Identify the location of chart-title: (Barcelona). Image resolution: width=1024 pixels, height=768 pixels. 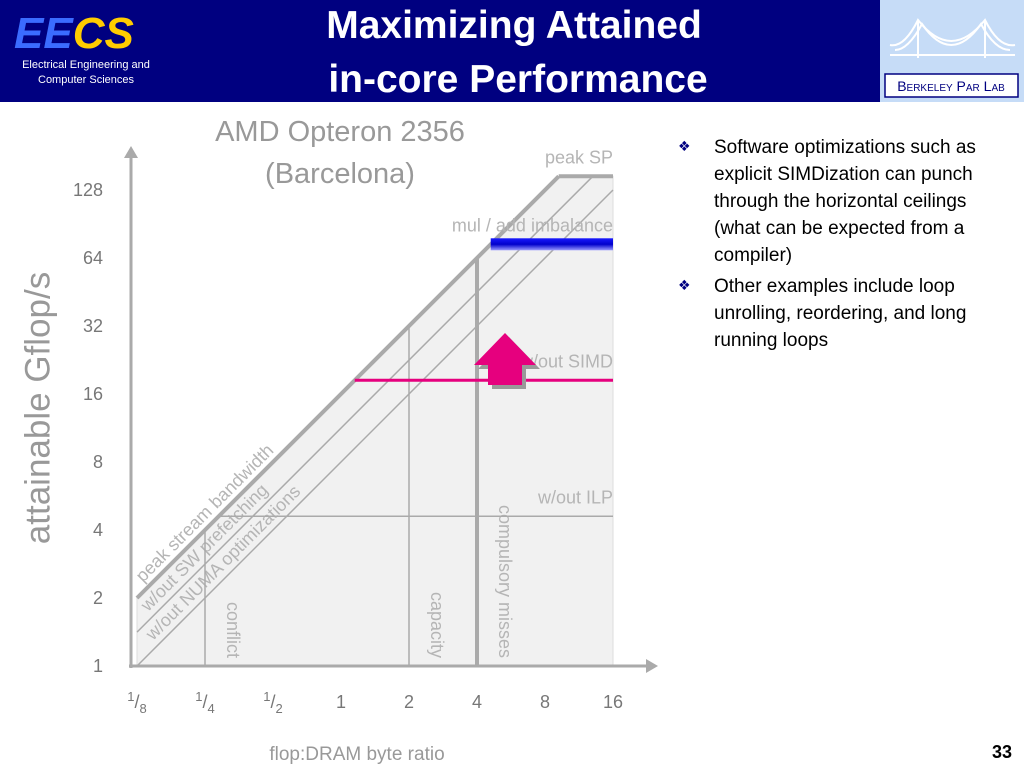
(340, 174).